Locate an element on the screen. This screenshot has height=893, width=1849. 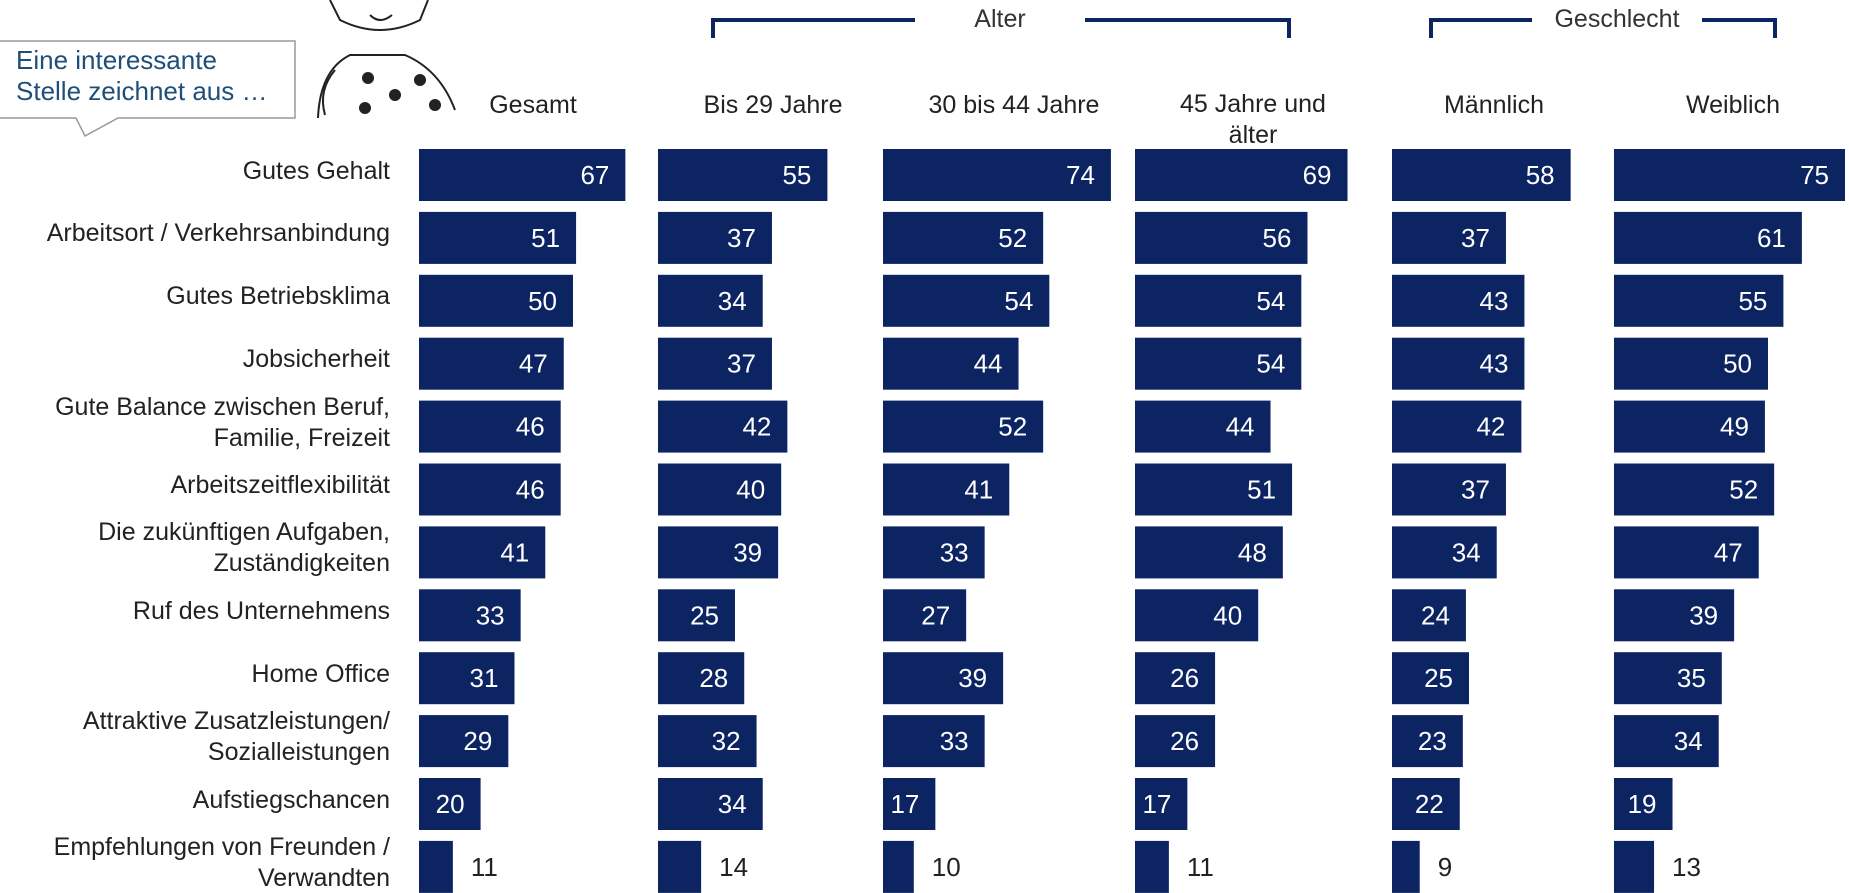
category-label: Jobsicherheit is located at coordinates (316, 359).